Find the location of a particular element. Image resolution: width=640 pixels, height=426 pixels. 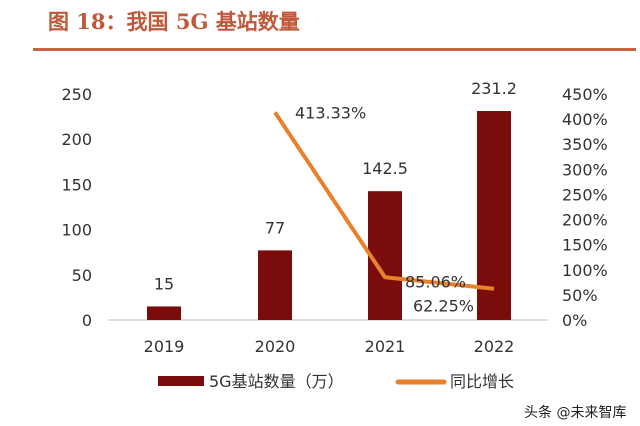

left-axis-tick-label: 150 is located at coordinates (76, 184).